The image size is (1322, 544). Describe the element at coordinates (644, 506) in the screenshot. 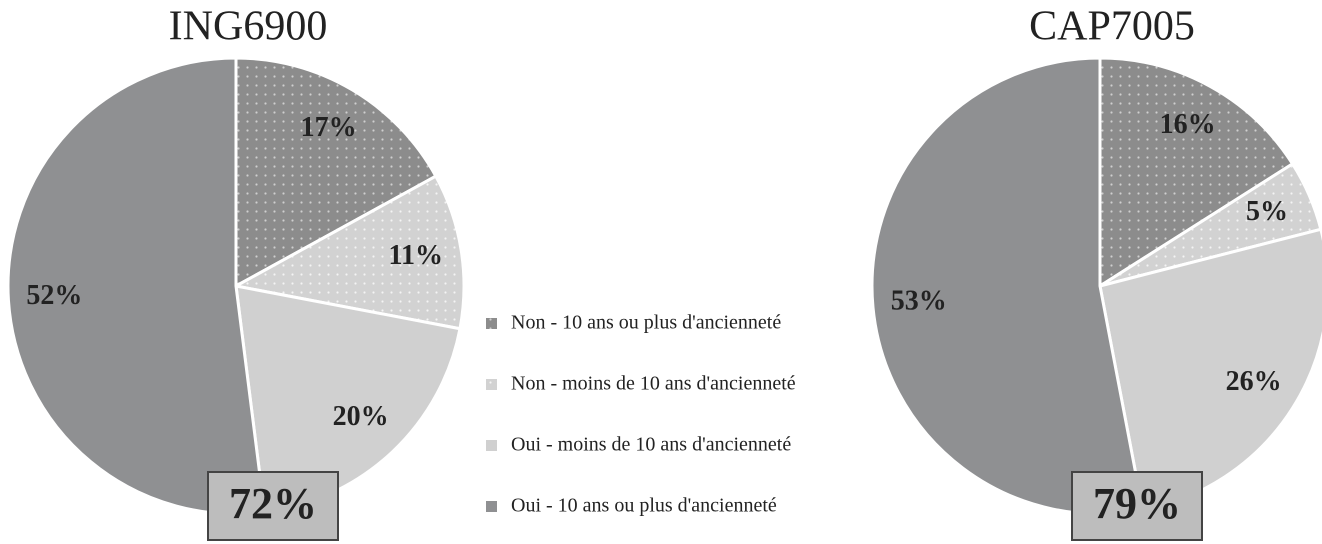

I see `legend-label: Oui - 10 ans ou plus d'ancienneté` at that location.